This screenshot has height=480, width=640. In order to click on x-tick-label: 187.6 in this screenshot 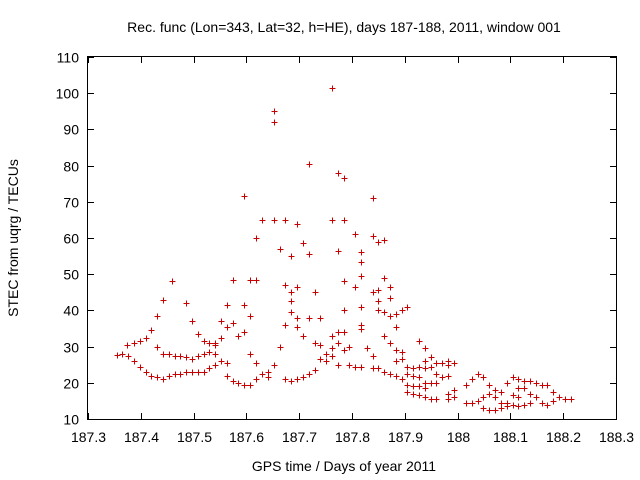, I will do `click(246, 437)`.